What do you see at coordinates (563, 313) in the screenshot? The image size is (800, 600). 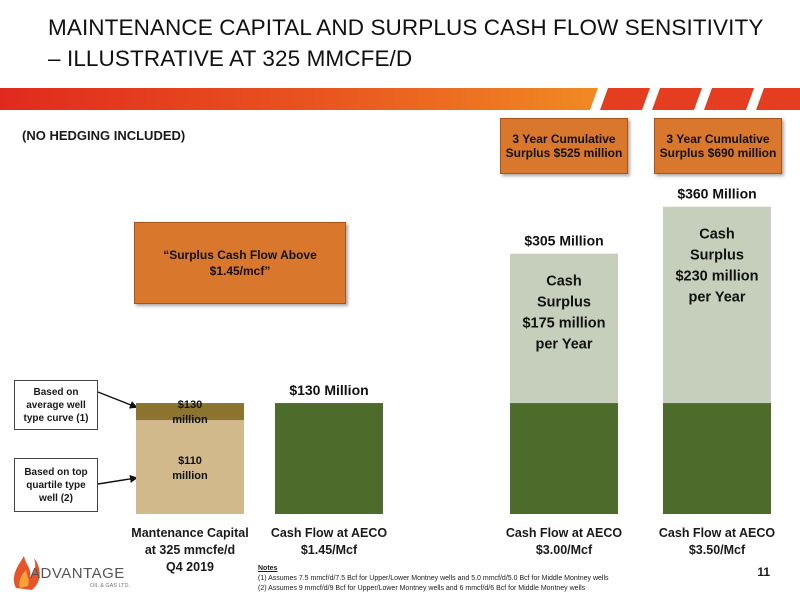 I see `bar-3-segment-2-label: Cash Surplus $175 million per Year` at bounding box center [563, 313].